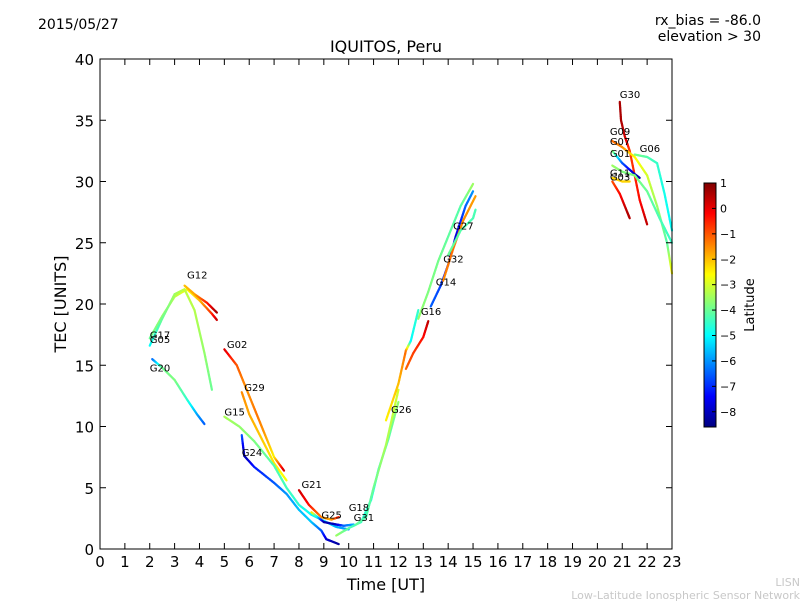 This screenshot has height=602, width=800. I want to click on satellite-label-g16: G16, so click(431, 312).